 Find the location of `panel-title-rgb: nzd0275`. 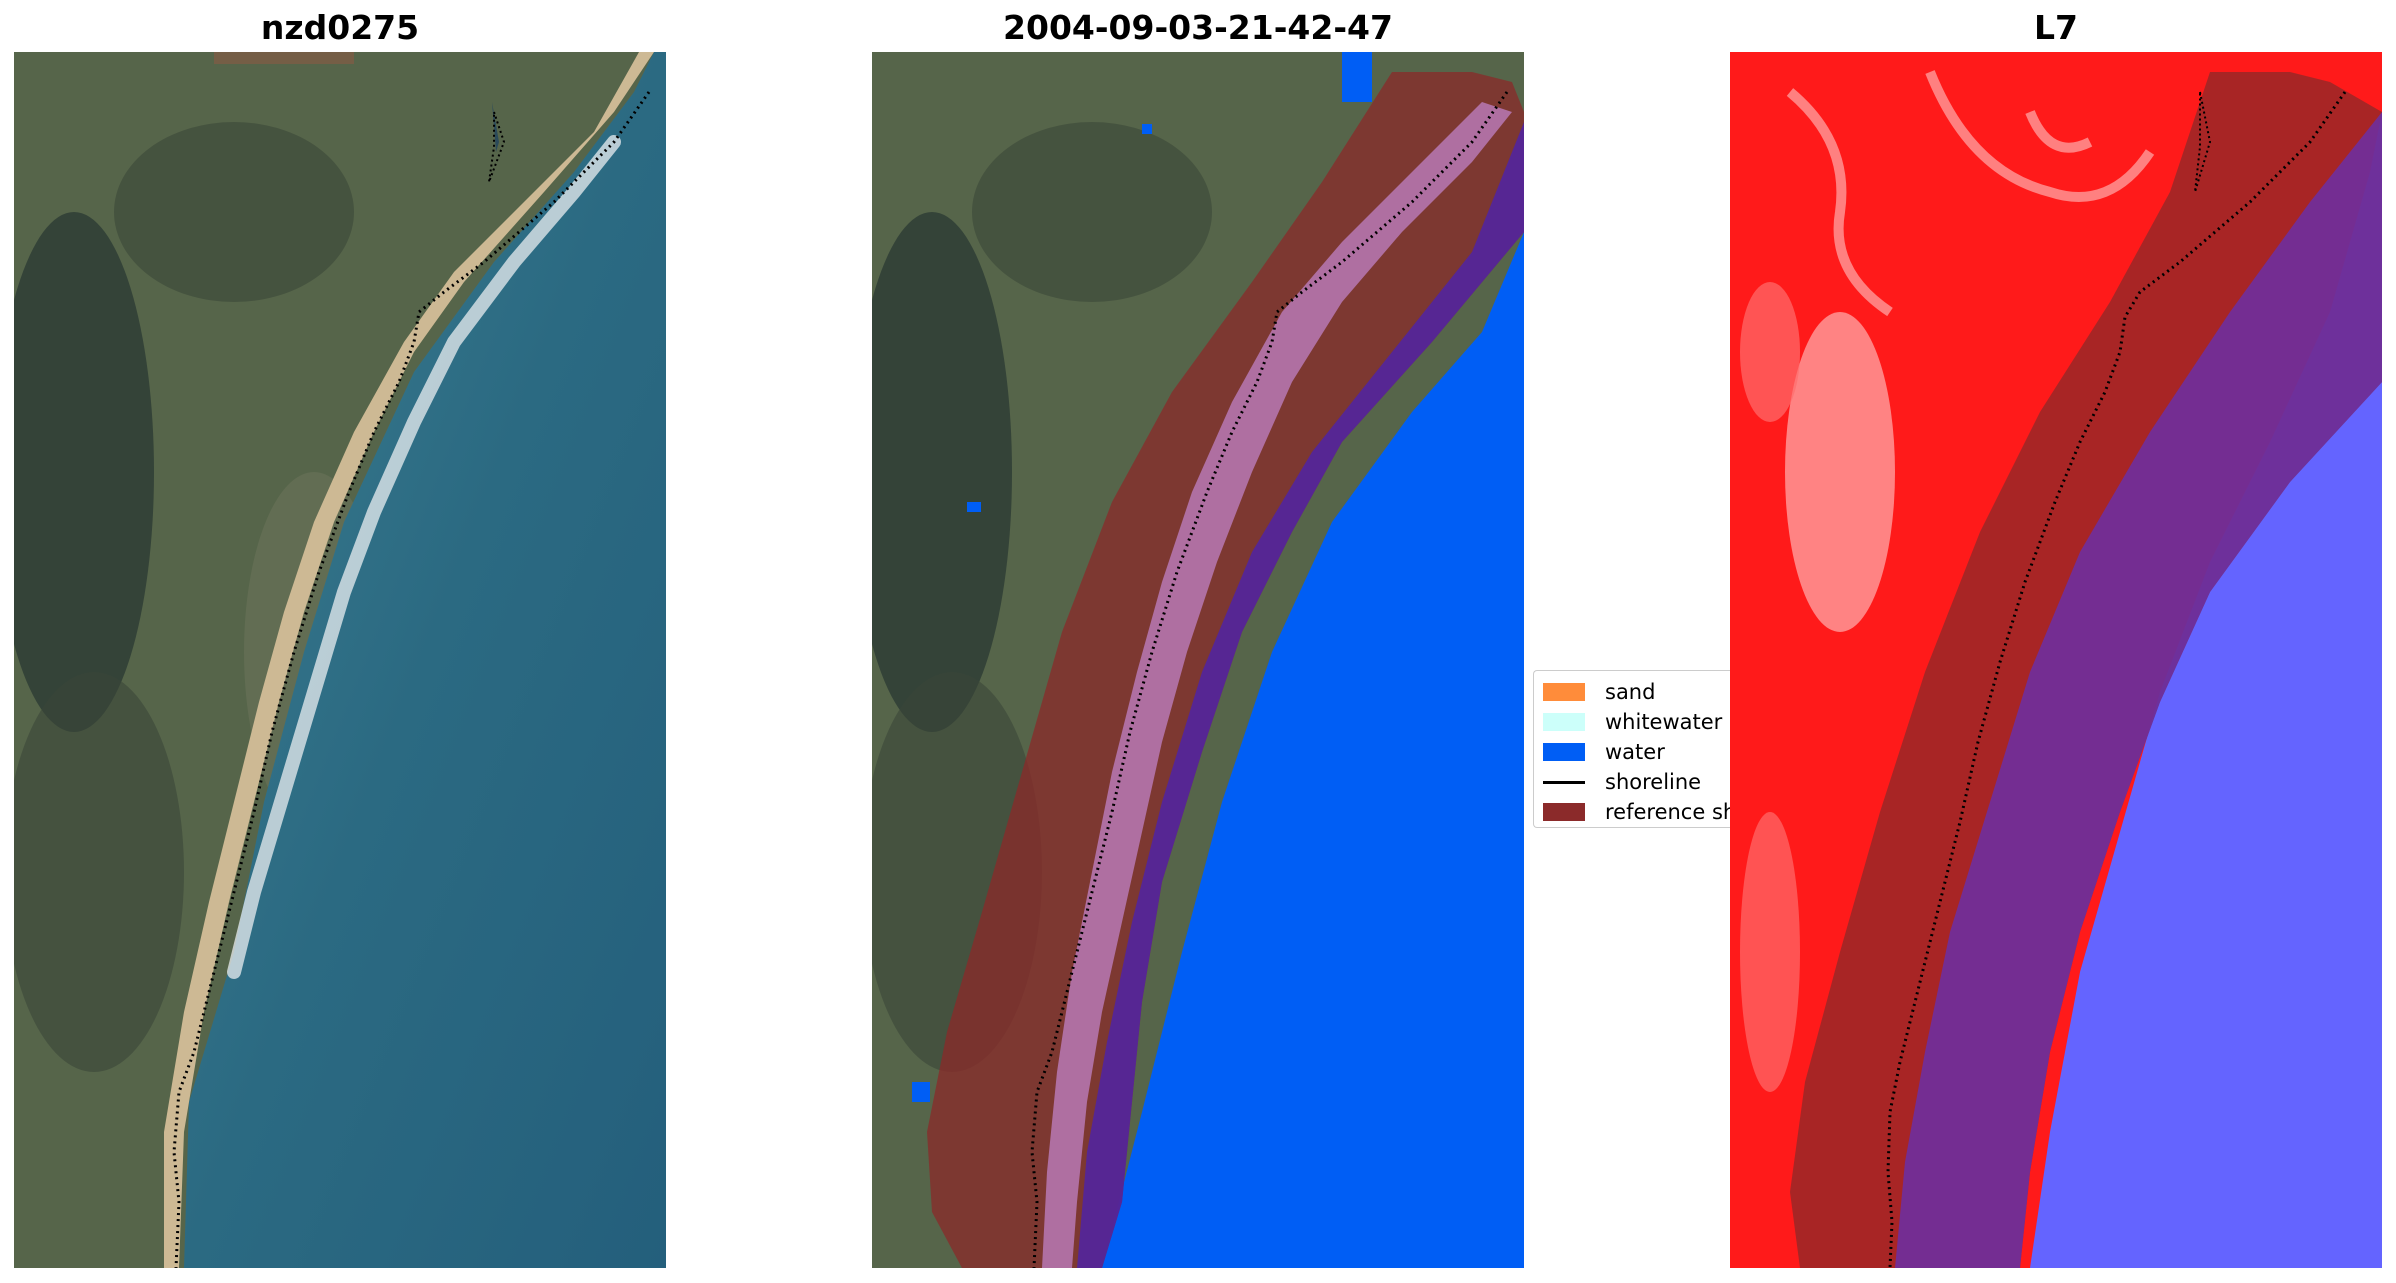

panel-title-rgb: nzd0275 is located at coordinates (340, 27).